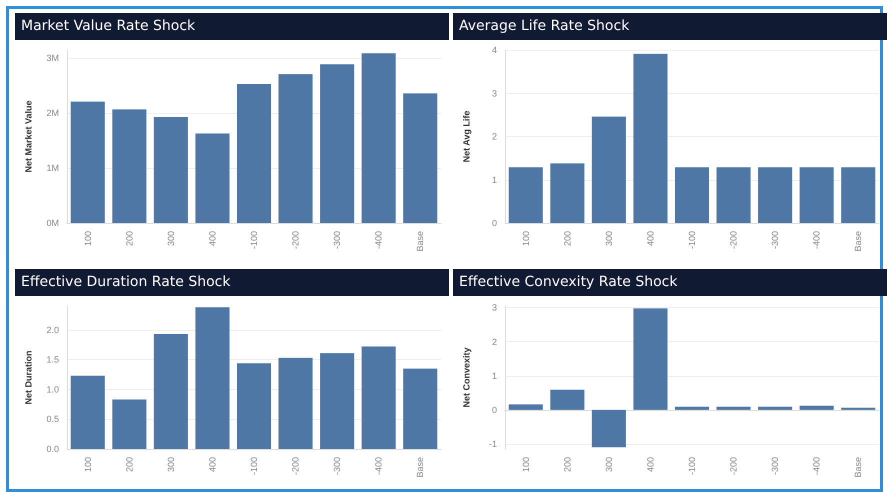 The width and height of the screenshot is (893, 500). I want to click on y-tick-label: 1M, so click(52, 168).